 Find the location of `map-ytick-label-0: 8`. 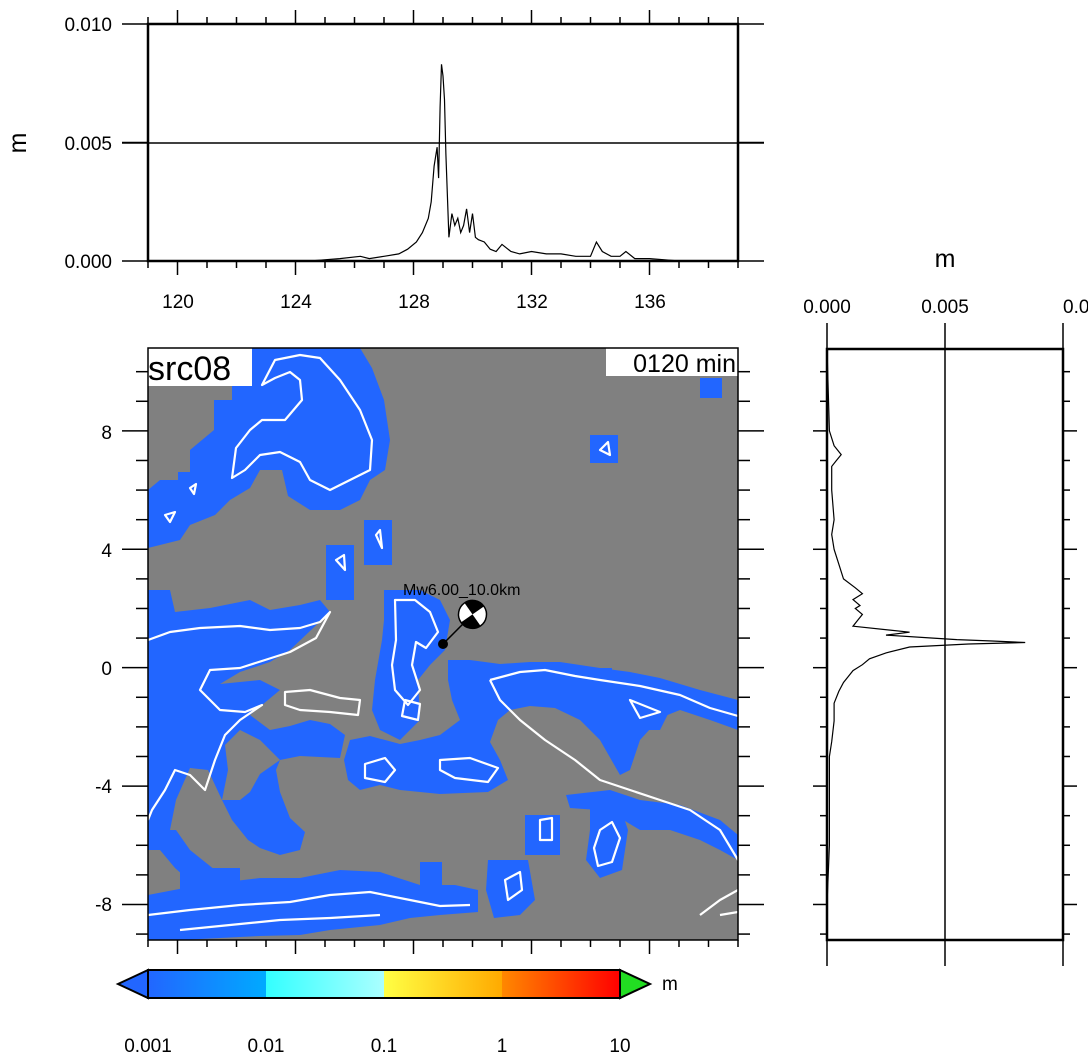

map-ytick-label-0: 8 is located at coordinates (106, 433).